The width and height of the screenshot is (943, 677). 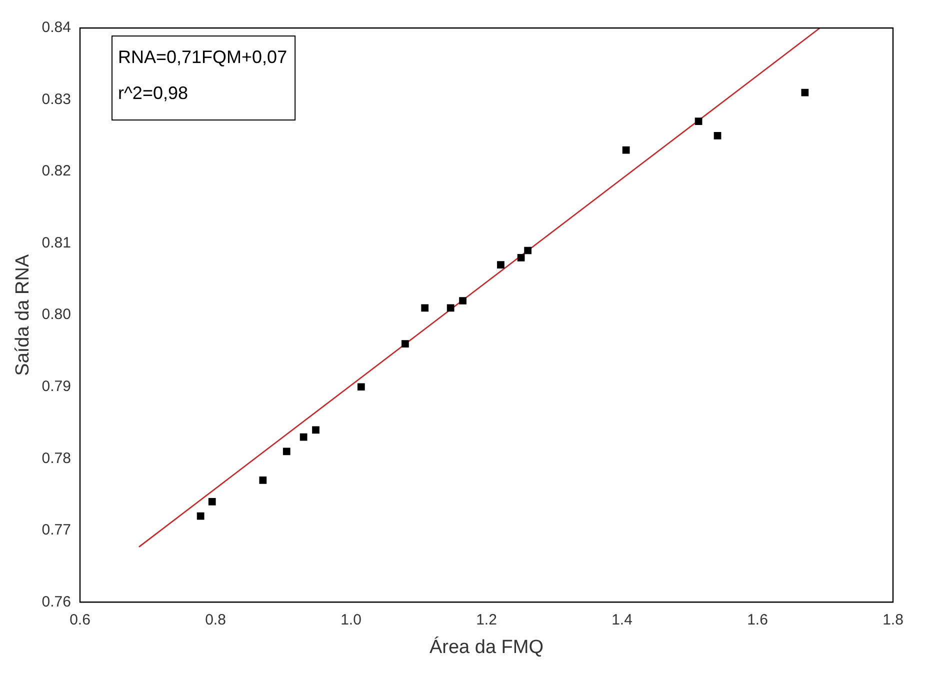 What do you see at coordinates (622, 619) in the screenshot?
I see `x-tick-label: 1.4` at bounding box center [622, 619].